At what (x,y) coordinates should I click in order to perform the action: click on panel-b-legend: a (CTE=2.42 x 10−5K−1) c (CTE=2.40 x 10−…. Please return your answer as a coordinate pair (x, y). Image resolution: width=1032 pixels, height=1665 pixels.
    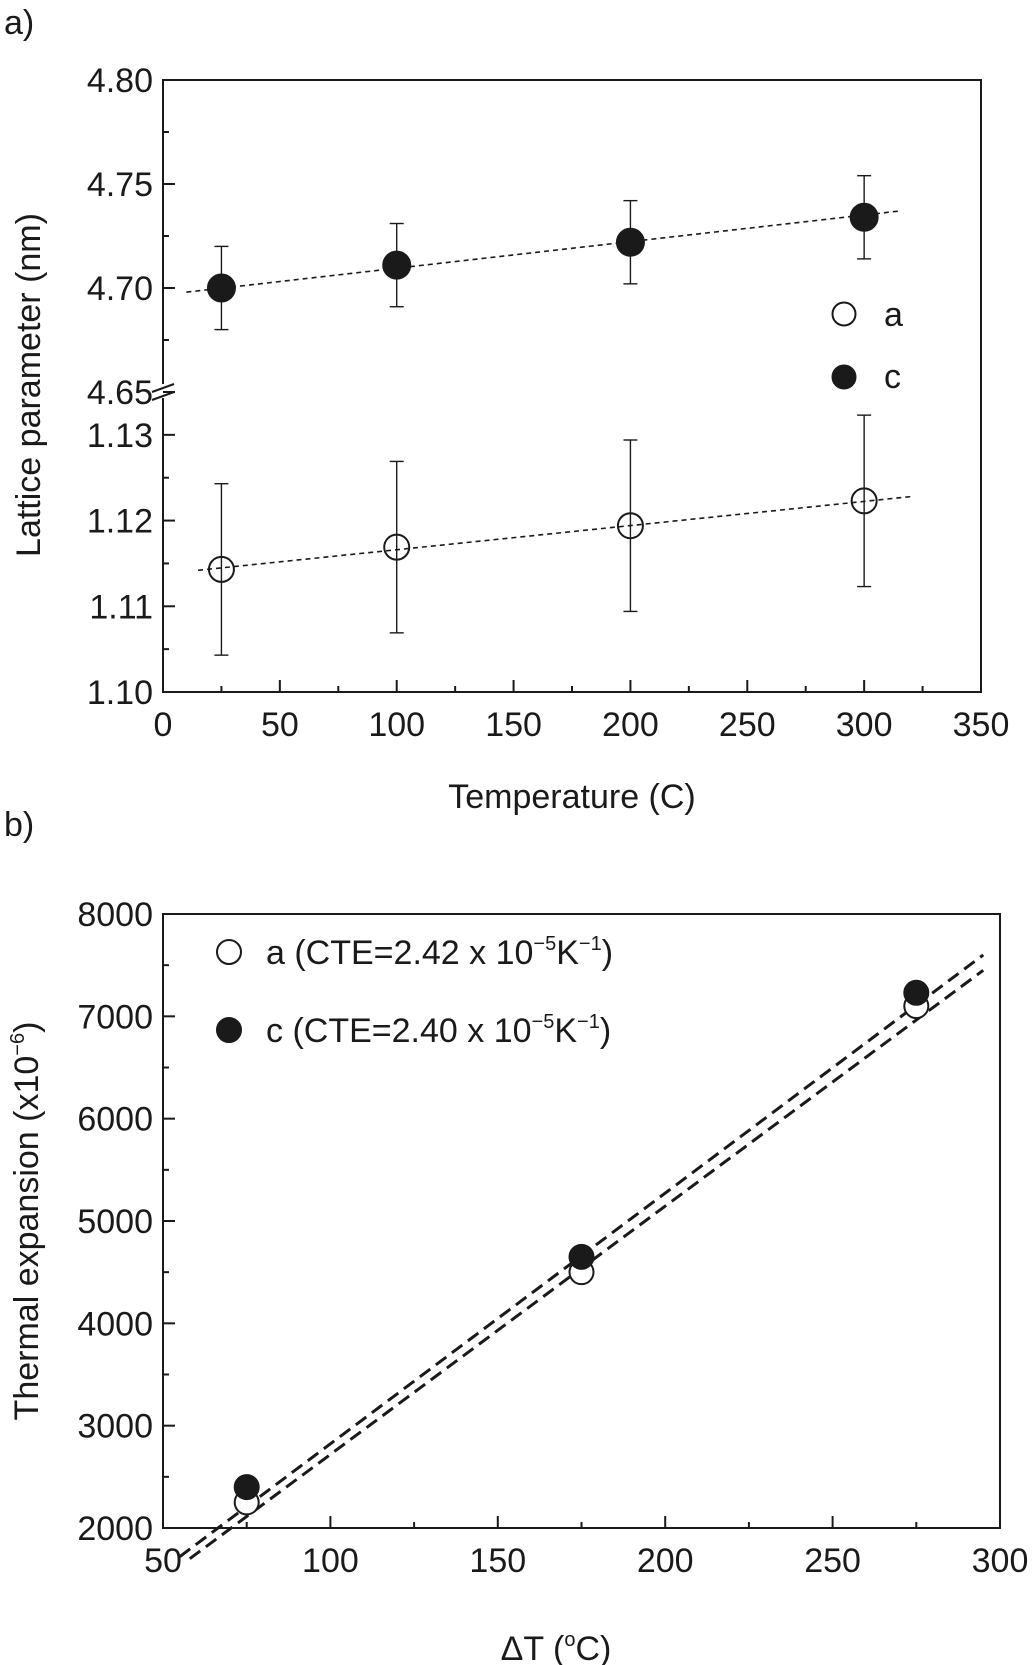
    Looking at the image, I should click on (414, 991).